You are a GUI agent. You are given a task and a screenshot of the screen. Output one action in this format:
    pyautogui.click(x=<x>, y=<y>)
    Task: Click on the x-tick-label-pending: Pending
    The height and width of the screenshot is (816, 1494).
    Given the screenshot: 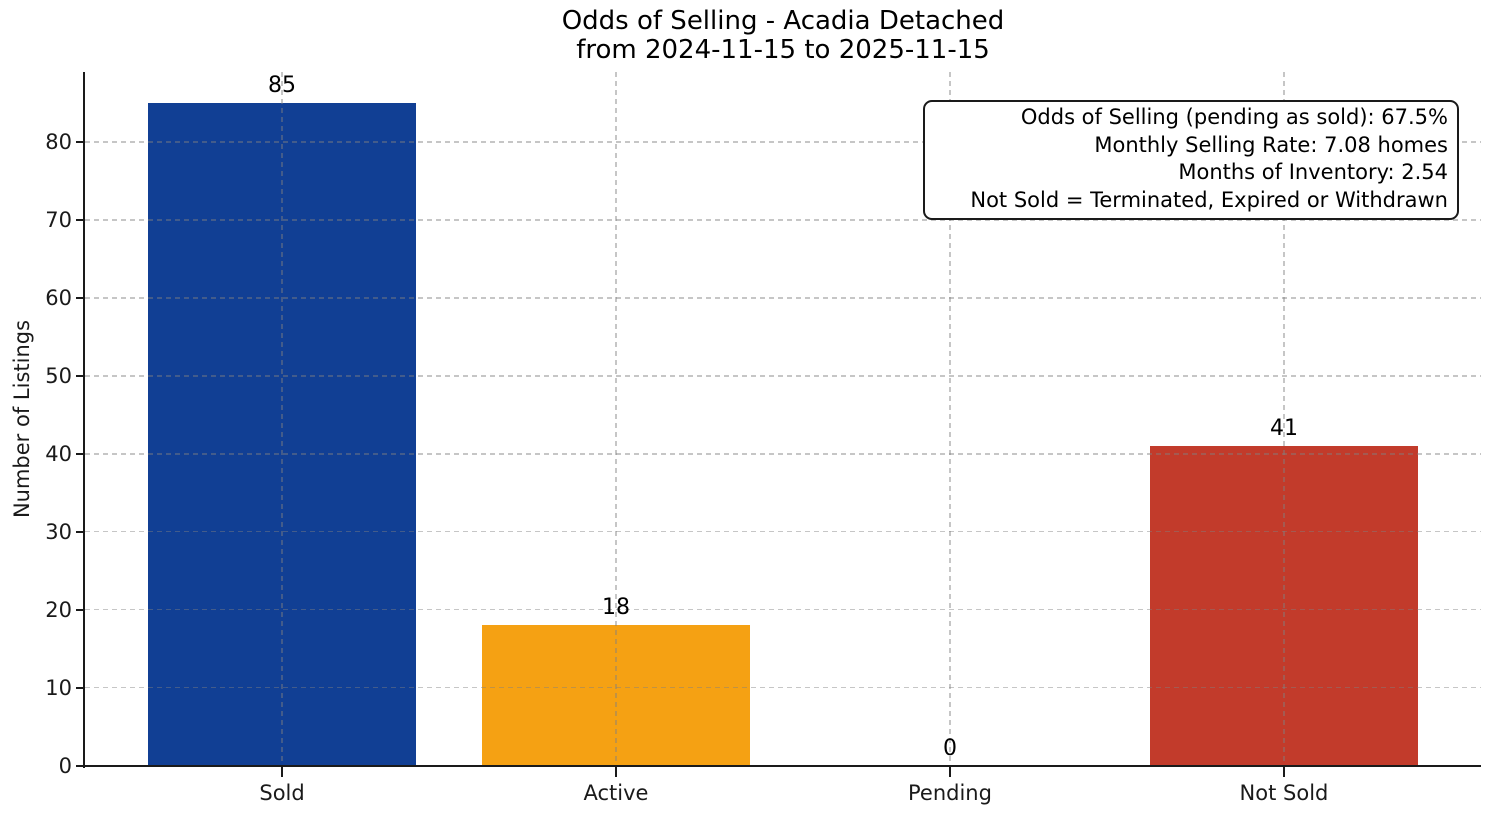 What is the action you would take?
    pyautogui.click(x=950, y=792)
    